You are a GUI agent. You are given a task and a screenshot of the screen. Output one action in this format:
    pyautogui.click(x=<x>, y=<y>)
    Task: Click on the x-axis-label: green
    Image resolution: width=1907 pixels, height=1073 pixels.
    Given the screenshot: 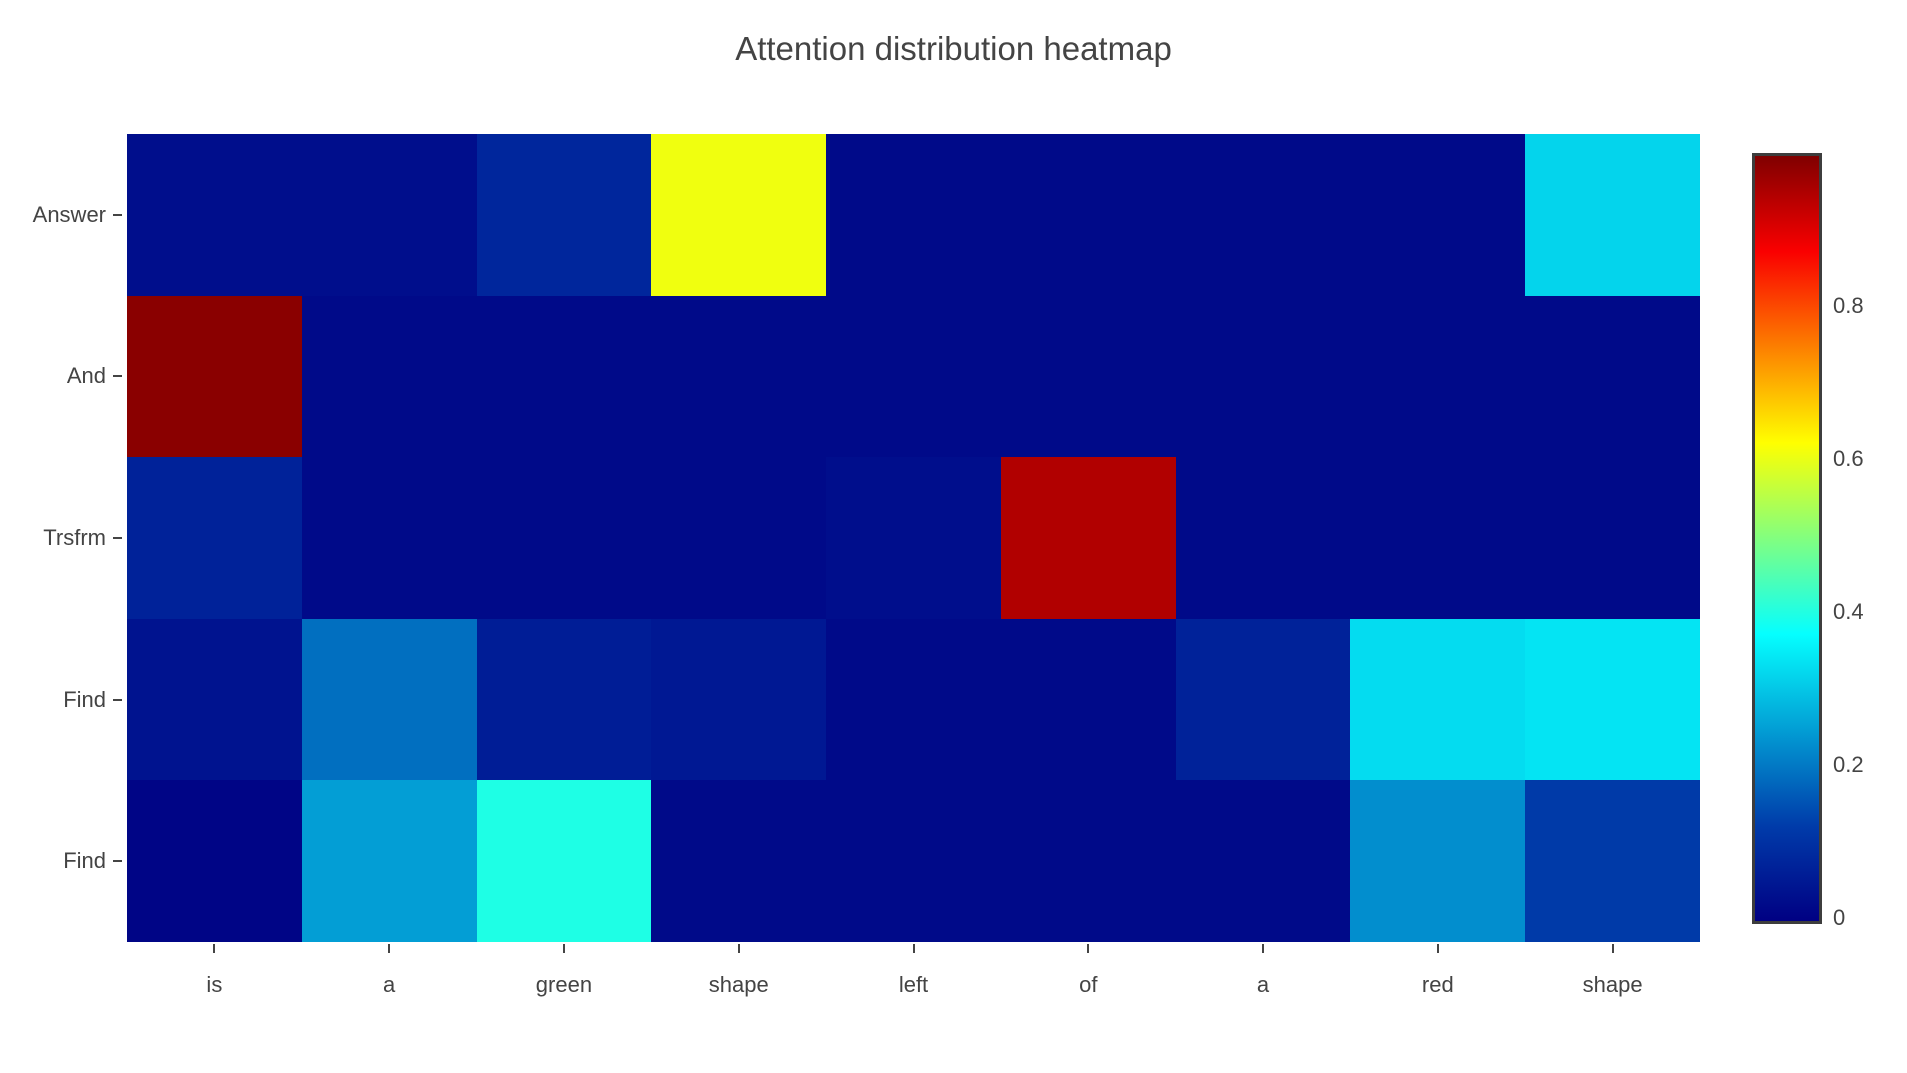 What is the action you would take?
    pyautogui.click(x=564, y=984)
    